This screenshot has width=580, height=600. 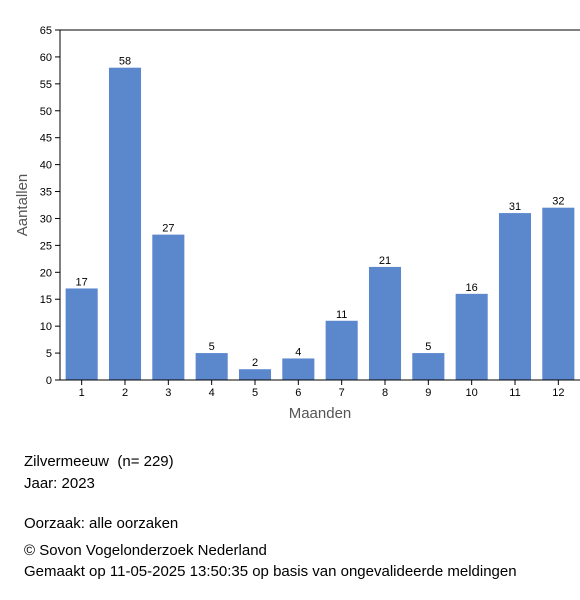 What do you see at coordinates (46, 58) in the screenshot?
I see `y-tick-label: 60` at bounding box center [46, 58].